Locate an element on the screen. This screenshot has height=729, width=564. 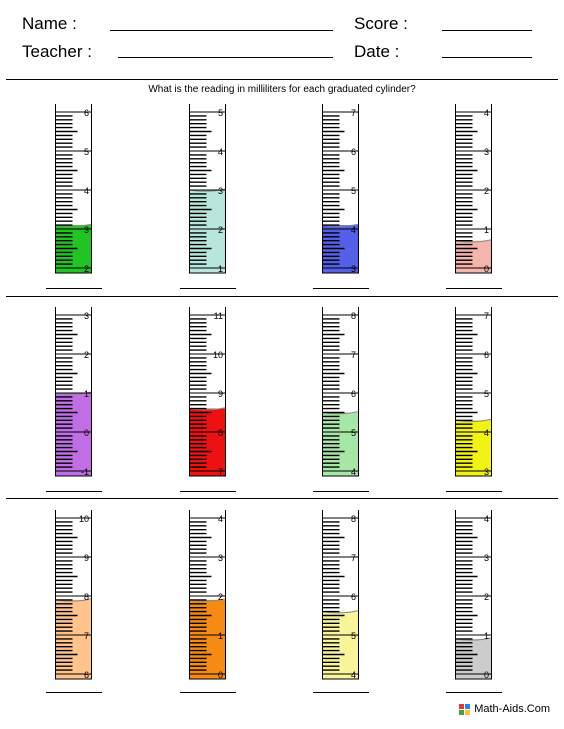
score-line is located at coordinates (487, 30).